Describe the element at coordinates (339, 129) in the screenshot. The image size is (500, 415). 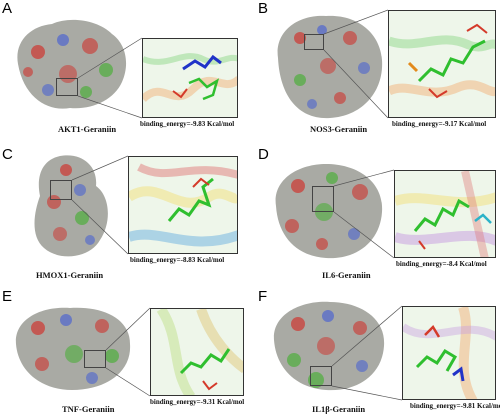
I see `complex-name: NOS3-Geraniin` at that location.